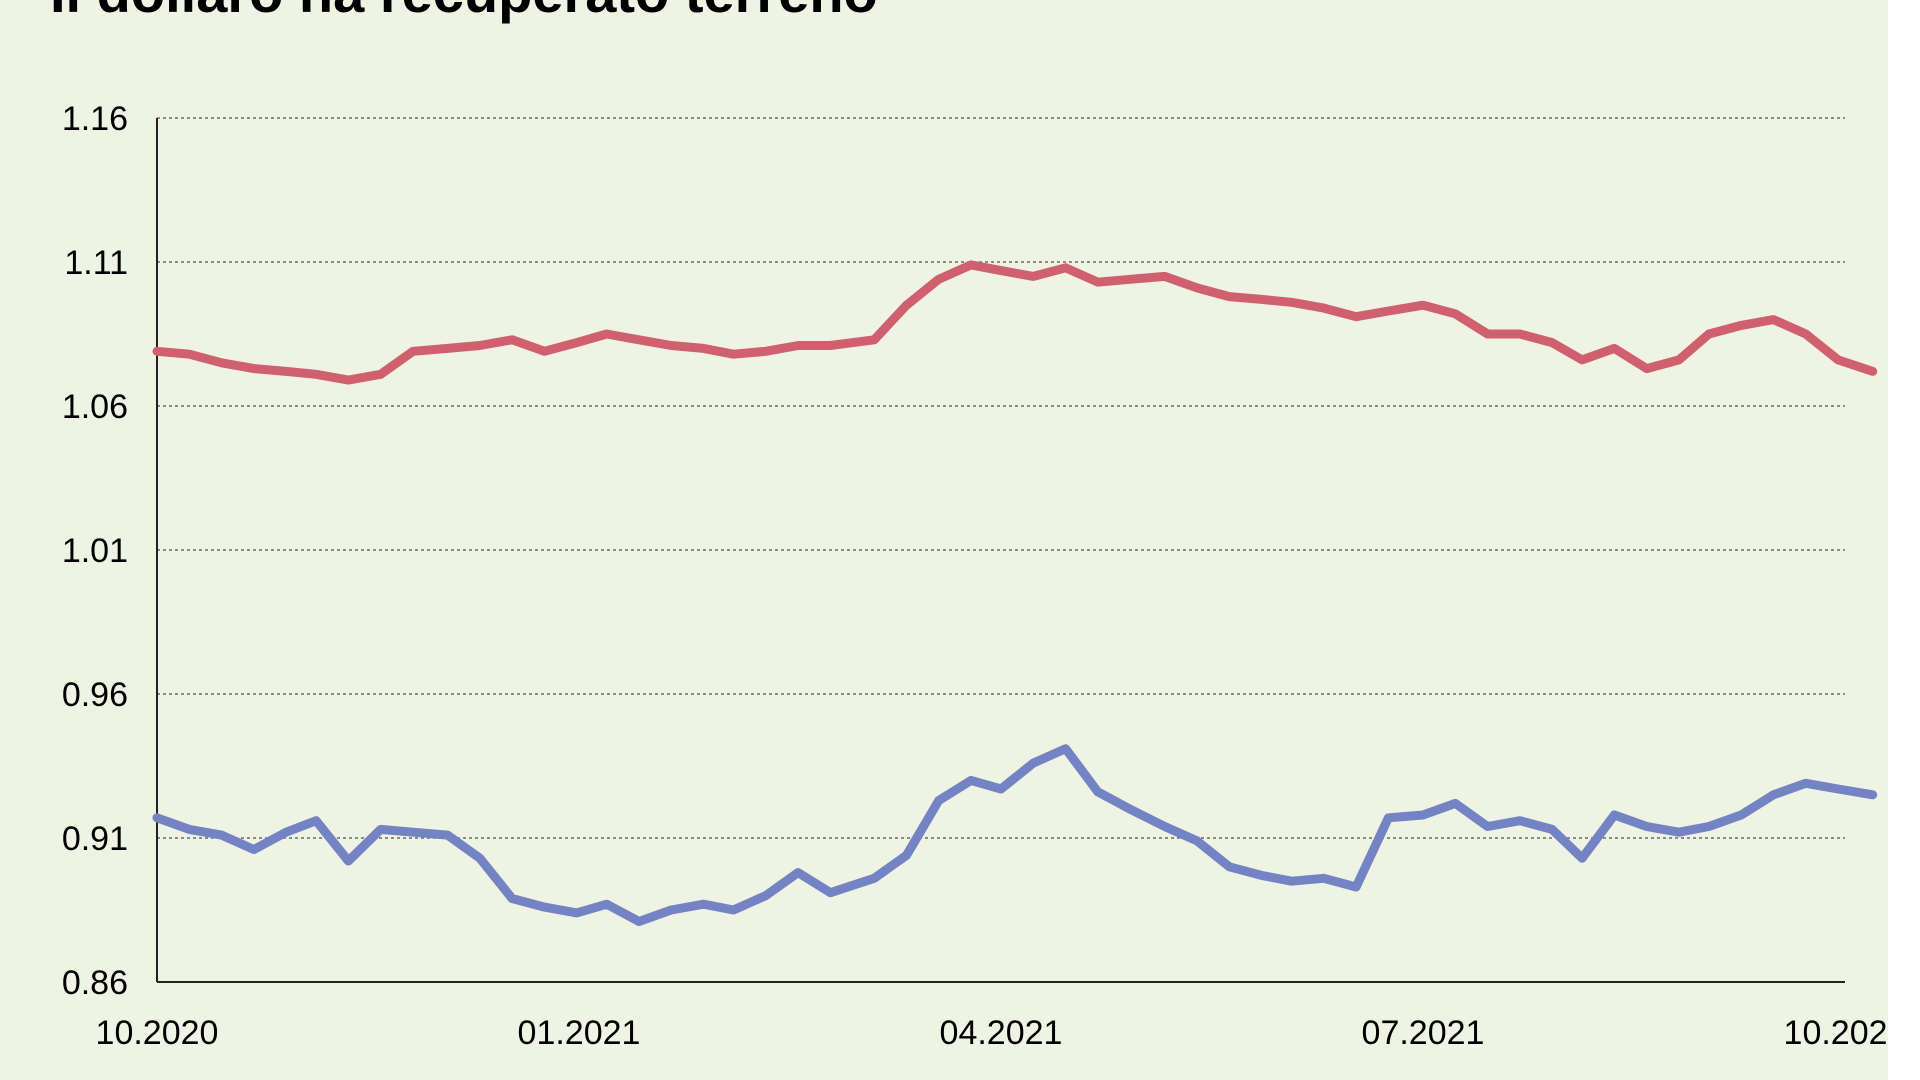 This screenshot has height=1080, width=1920. I want to click on x-tick-label: 10.2020, so click(157, 1033).